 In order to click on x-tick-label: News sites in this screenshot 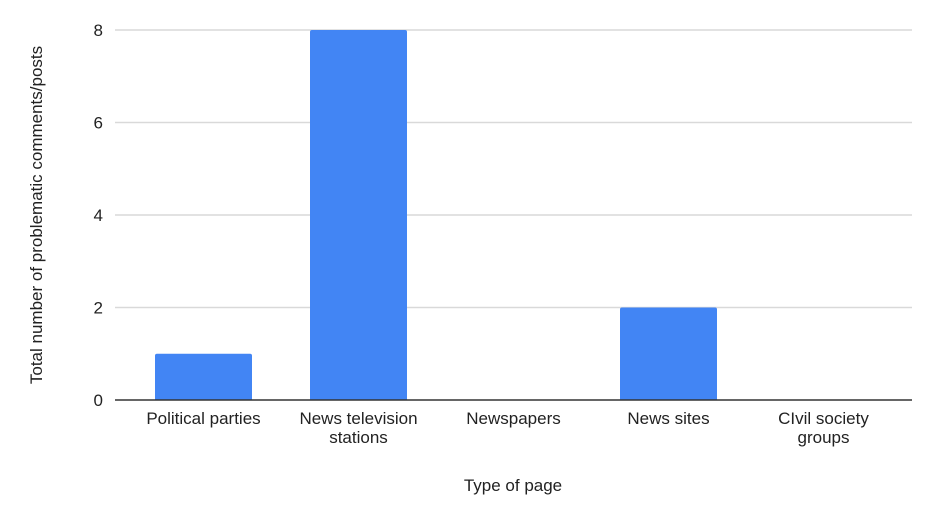, I will do `click(668, 418)`.